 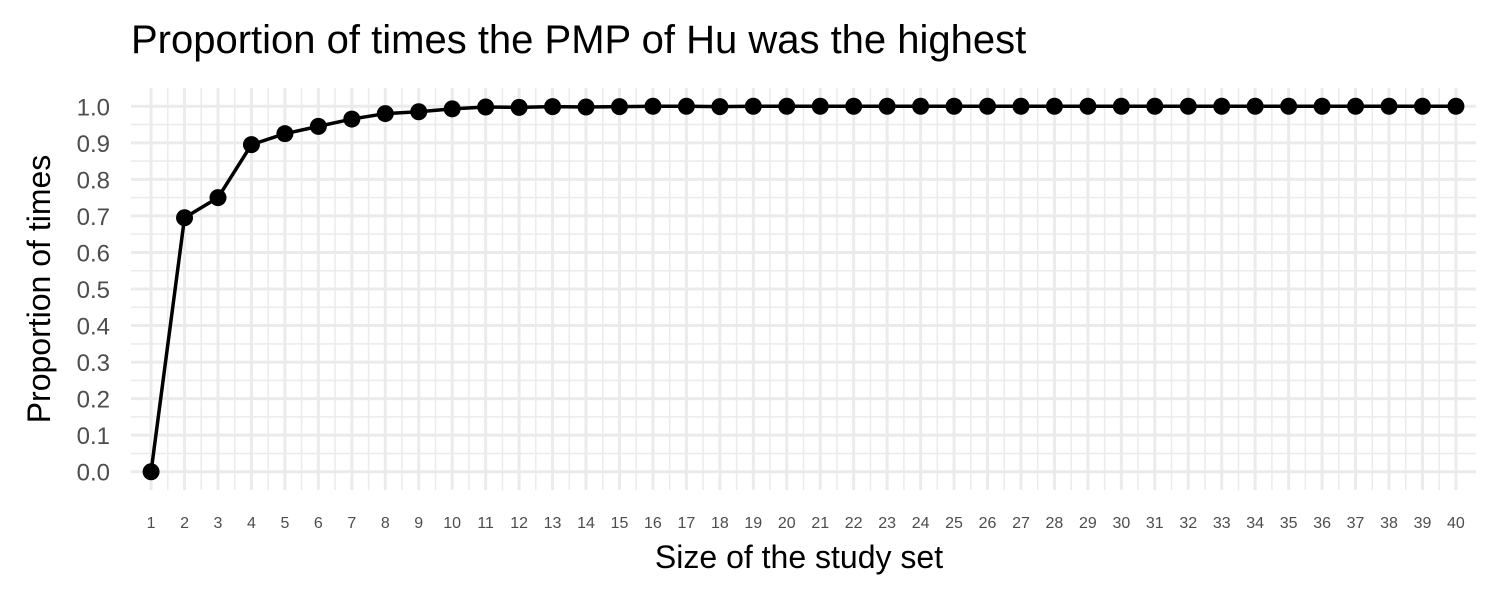 What do you see at coordinates (1021, 523) in the screenshot?
I see `x-tick-label: 27` at bounding box center [1021, 523].